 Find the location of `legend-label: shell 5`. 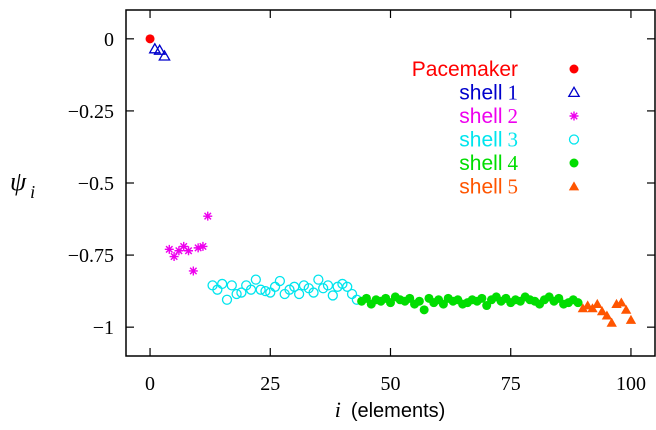

legend-label: shell 5 is located at coordinates (488, 187).